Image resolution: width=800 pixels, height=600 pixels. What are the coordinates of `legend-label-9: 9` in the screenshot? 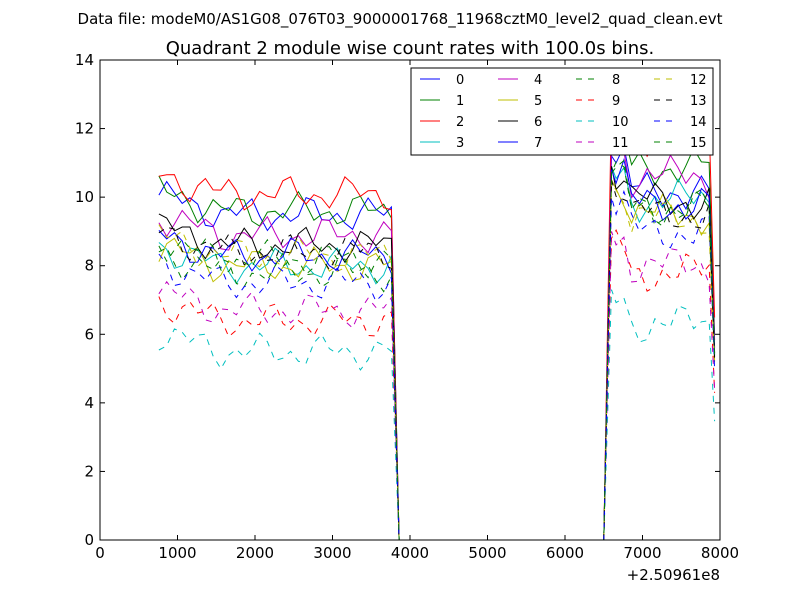 It's located at (616, 101).